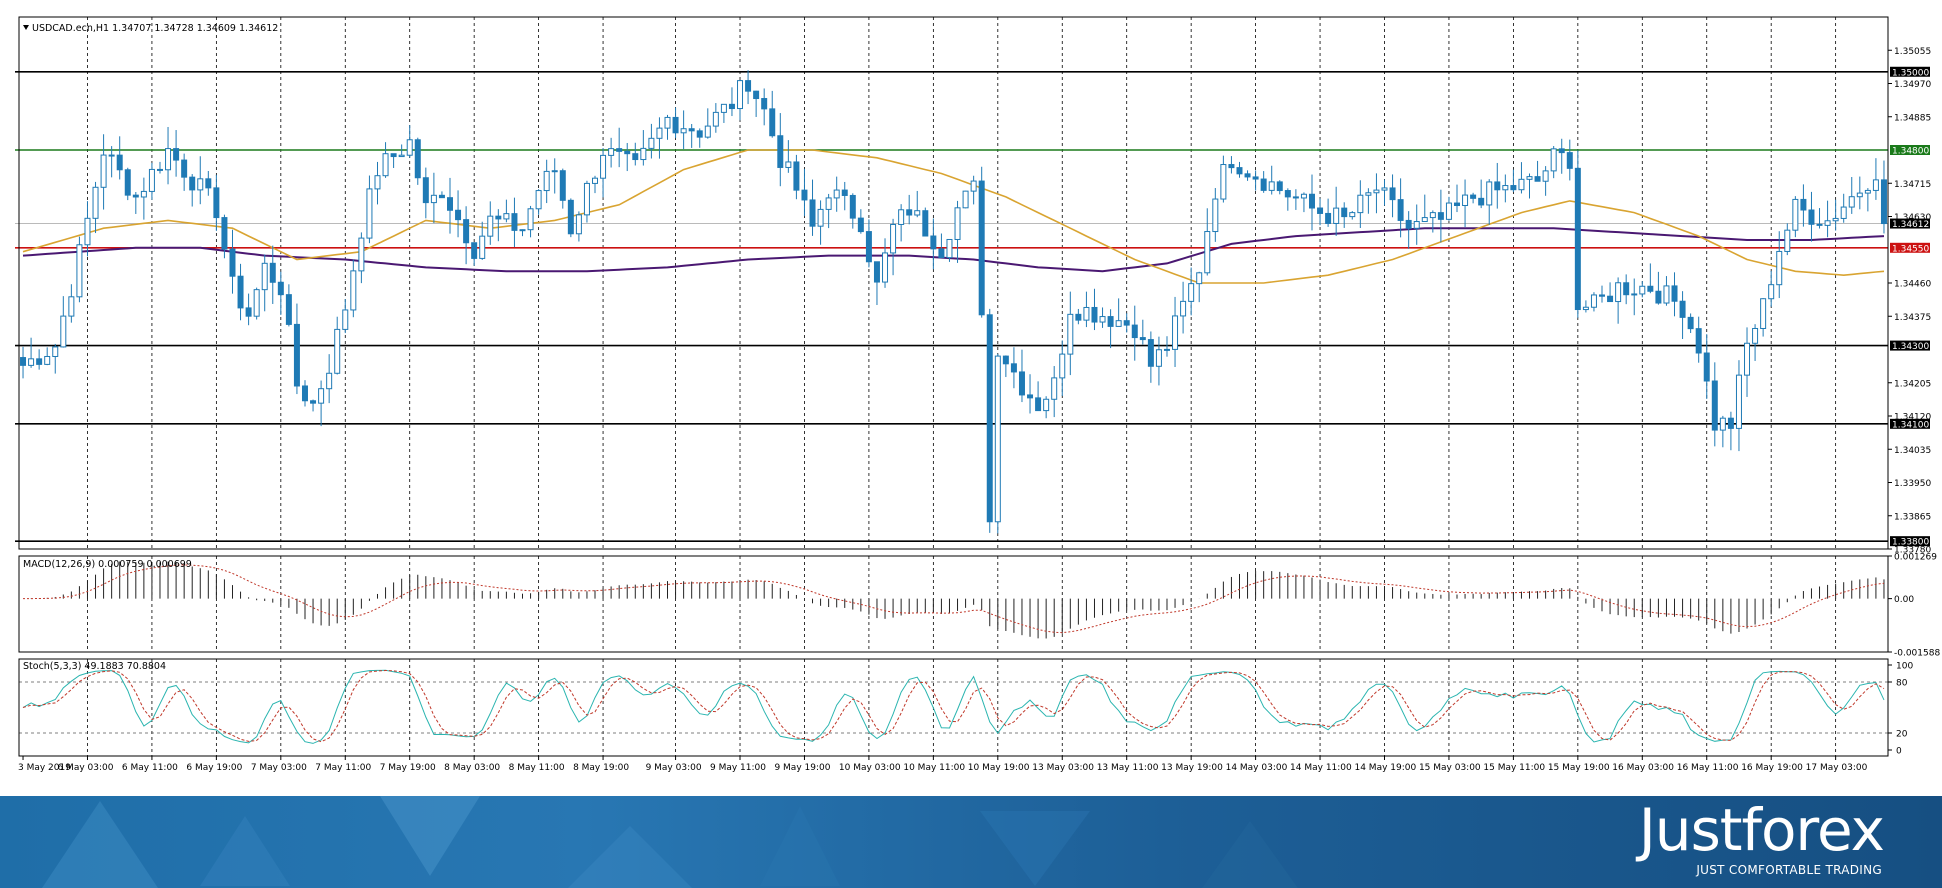  Describe the element at coordinates (1912, 418) in the screenshot. I see `y-tick-label: 1.34120` at that location.